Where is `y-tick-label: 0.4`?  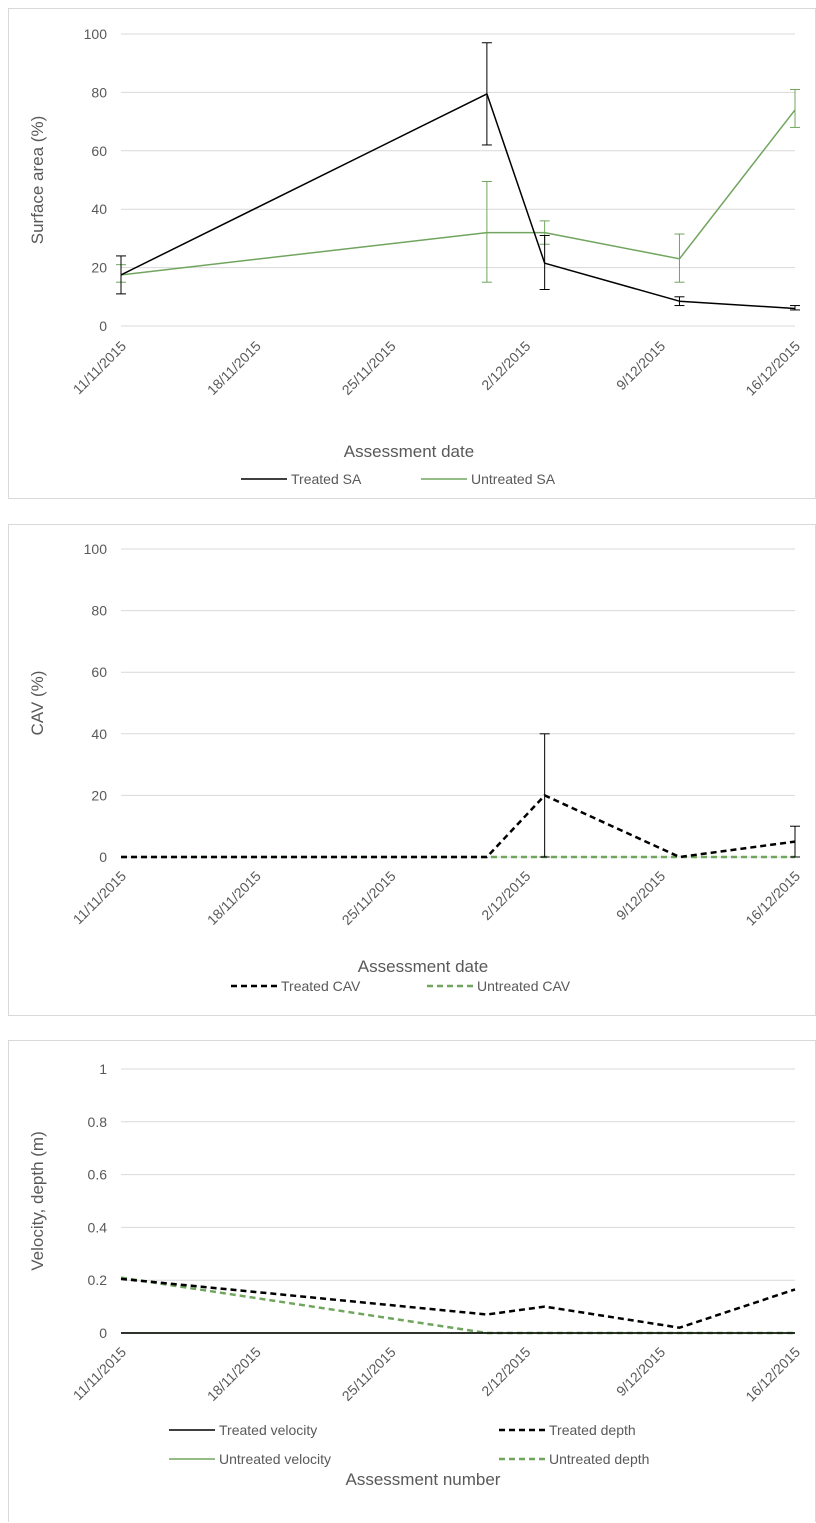
y-tick-label: 0.4 is located at coordinates (98, 1227).